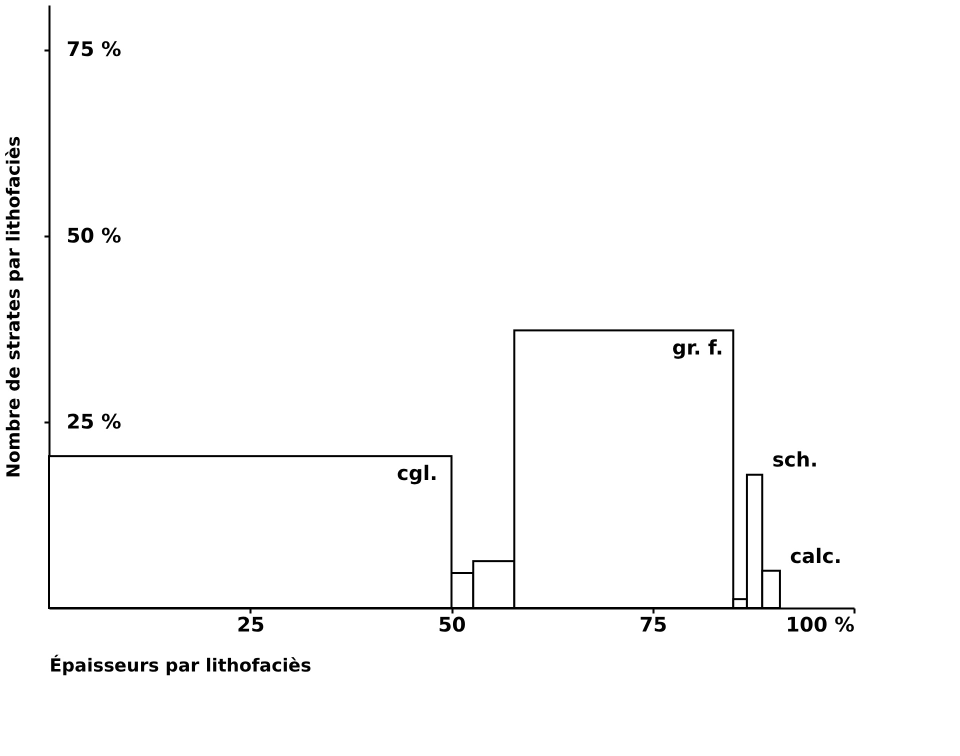 The width and height of the screenshot is (960, 756). I want to click on y-tick-label: 50 %, so click(94, 235).